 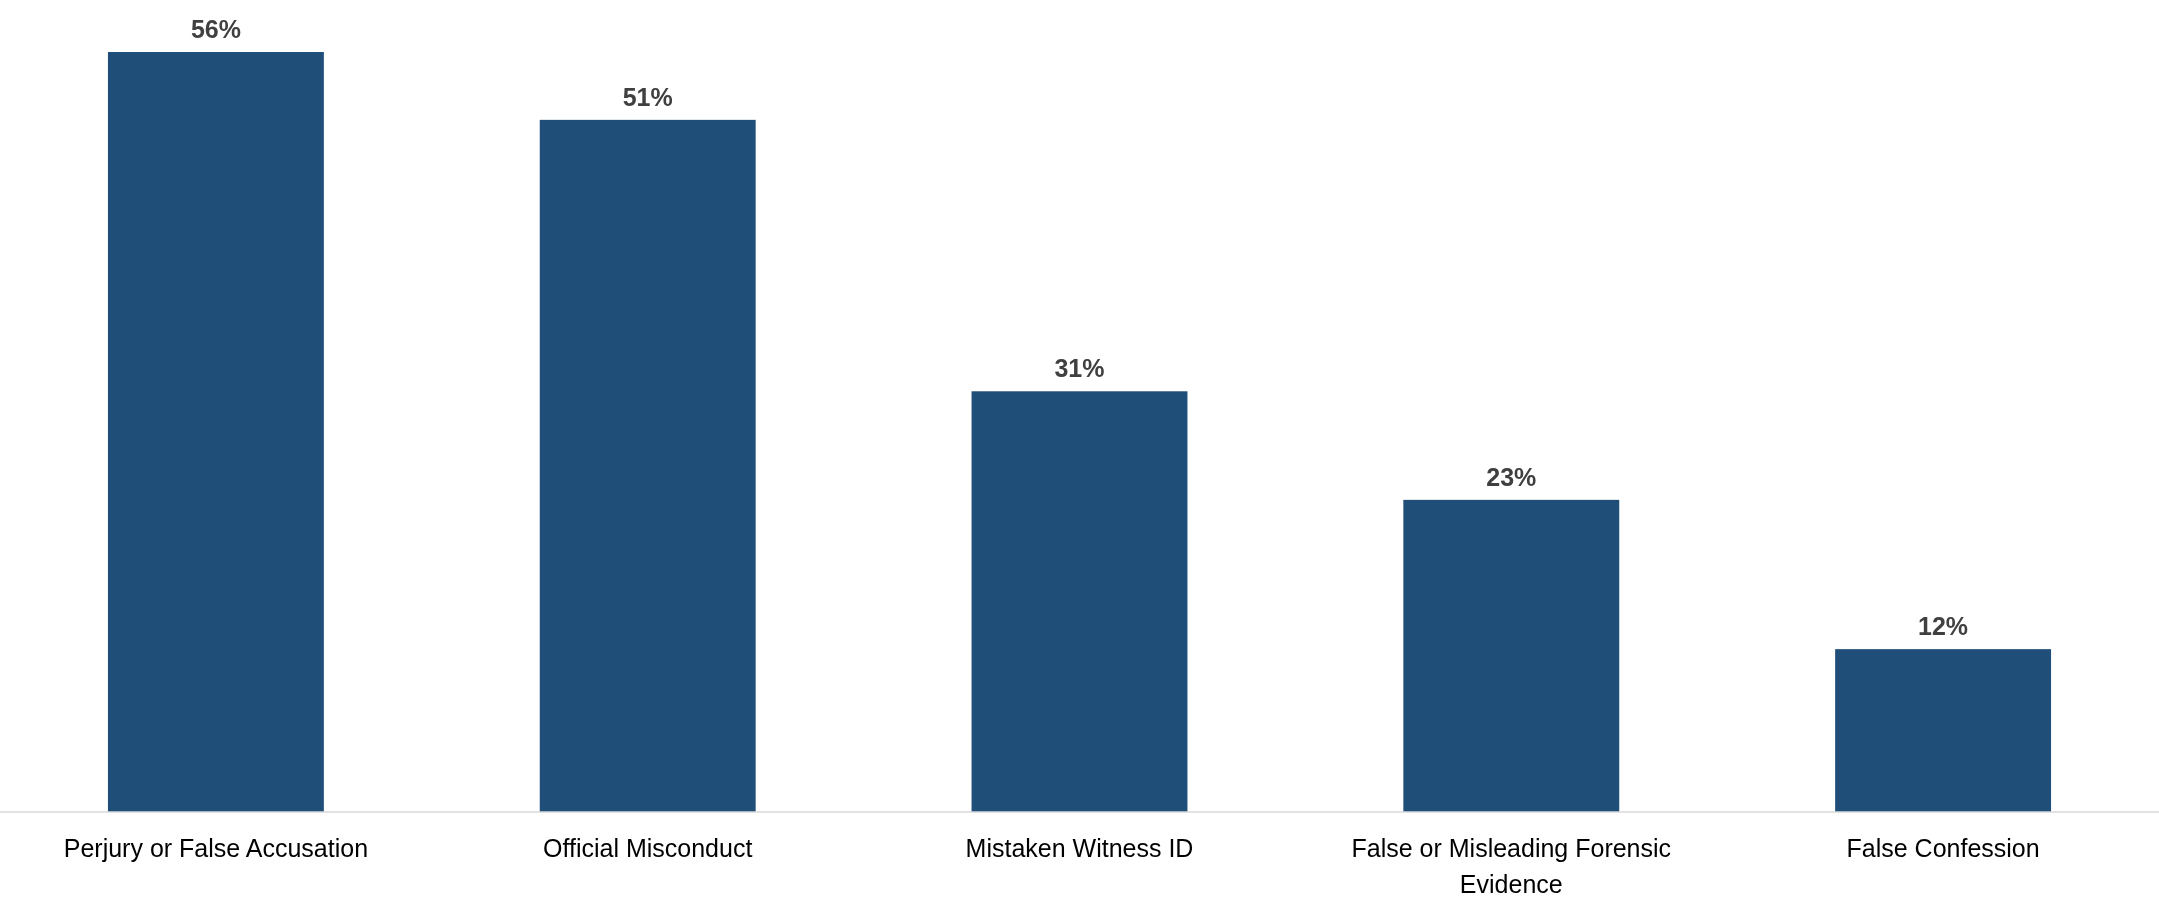 I want to click on x-tick-label: Mistaken Witness ID, so click(x=1079, y=848).